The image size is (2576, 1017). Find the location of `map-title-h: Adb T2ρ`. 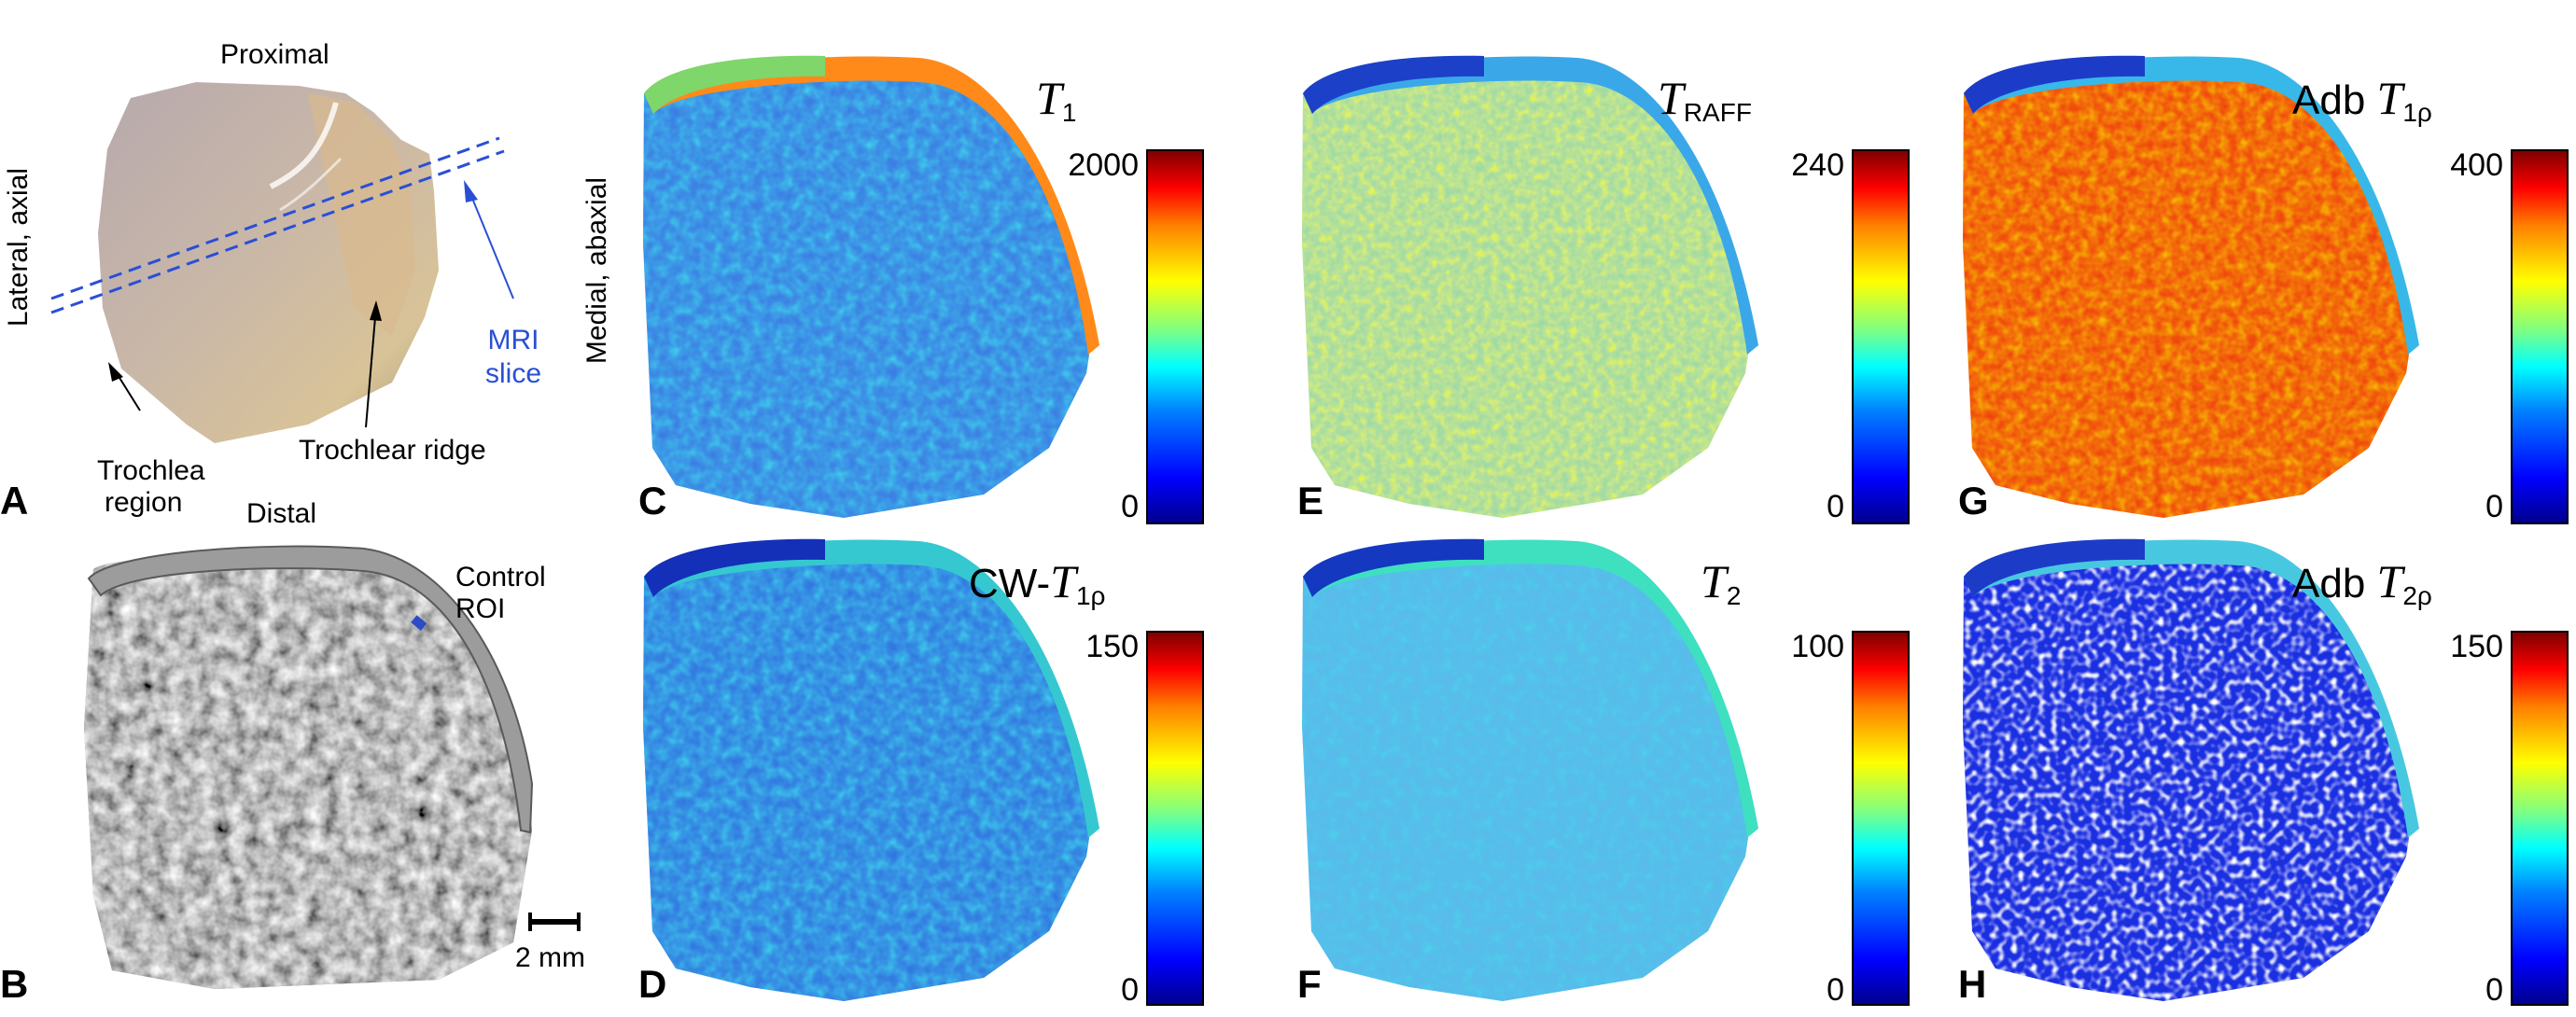

map-title-h: Adb T2ρ is located at coordinates (2362, 583).